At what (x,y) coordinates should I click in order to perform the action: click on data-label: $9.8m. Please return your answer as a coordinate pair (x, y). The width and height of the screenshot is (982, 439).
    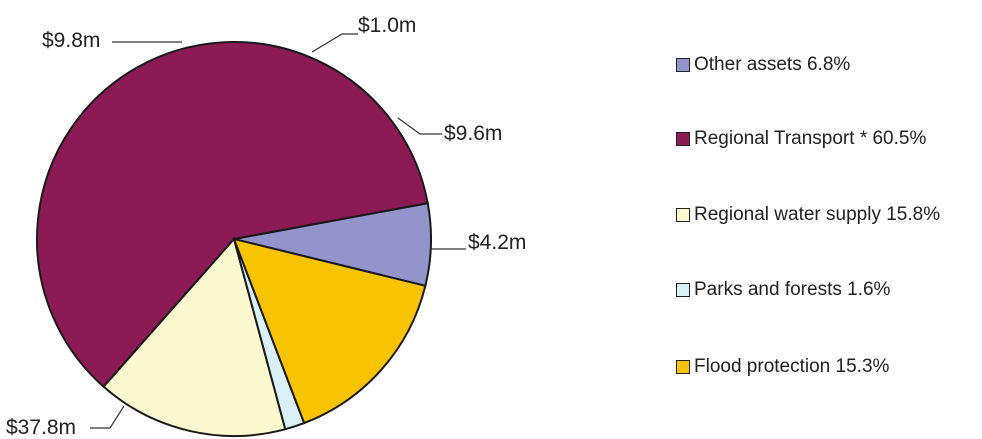
    Looking at the image, I should click on (71, 40).